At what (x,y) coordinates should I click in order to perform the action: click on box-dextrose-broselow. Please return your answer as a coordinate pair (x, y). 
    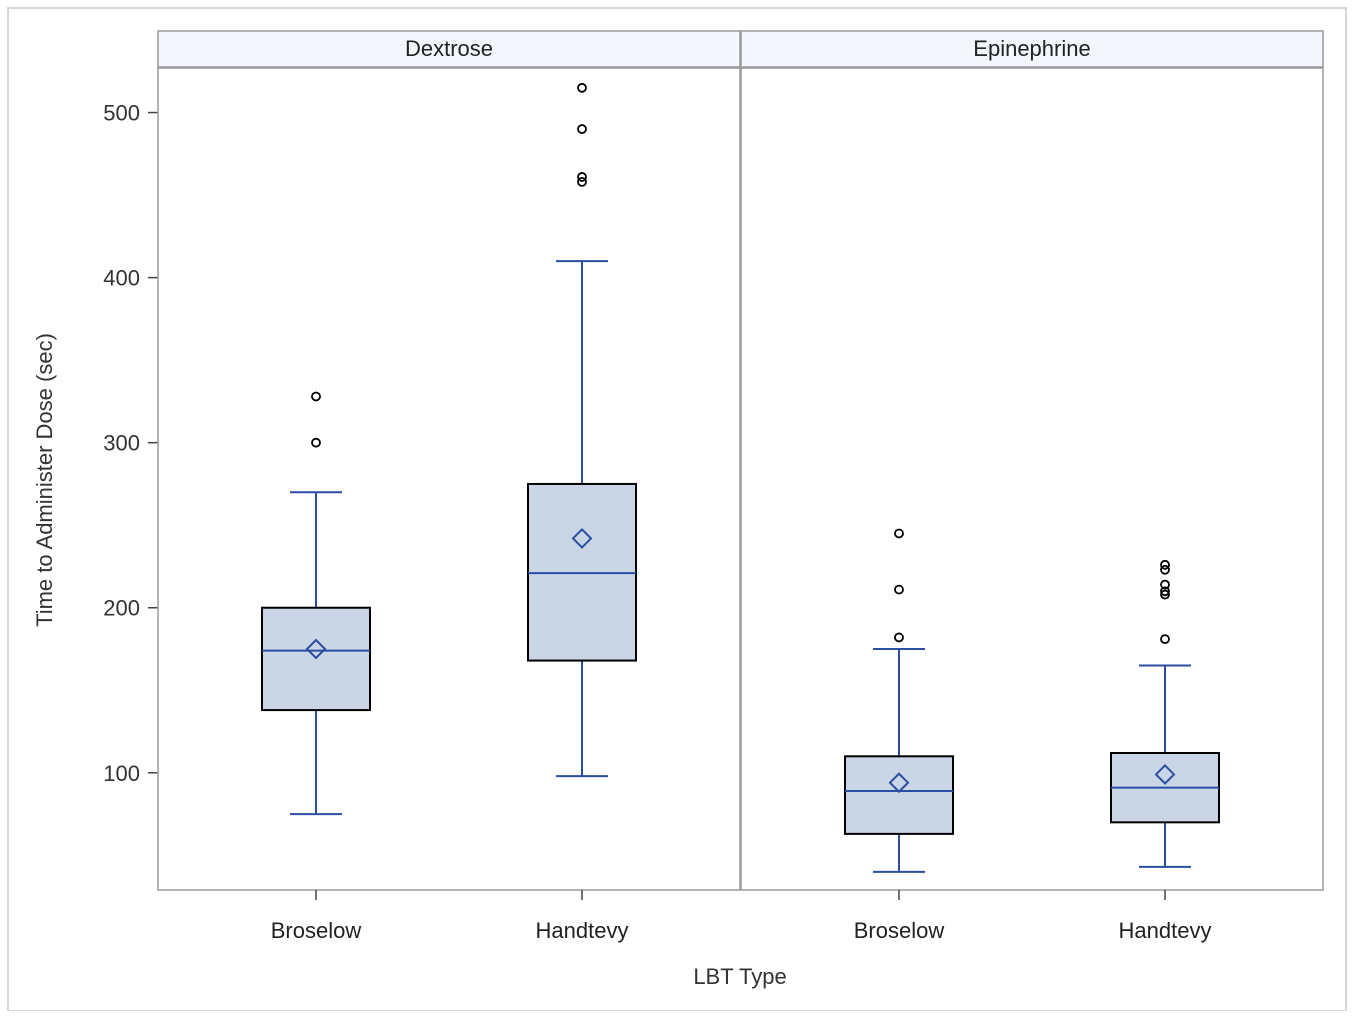
    Looking at the image, I should click on (316, 603).